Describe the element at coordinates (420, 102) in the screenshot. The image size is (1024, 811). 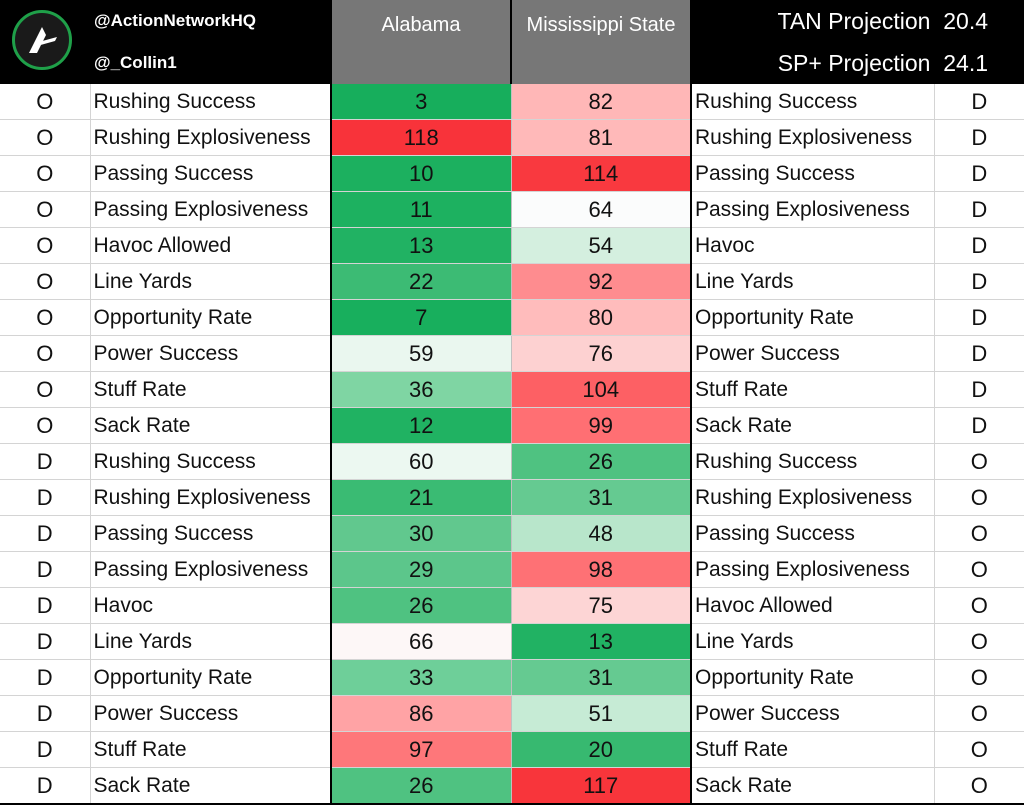
I see `alabama-value-cell: 3` at that location.